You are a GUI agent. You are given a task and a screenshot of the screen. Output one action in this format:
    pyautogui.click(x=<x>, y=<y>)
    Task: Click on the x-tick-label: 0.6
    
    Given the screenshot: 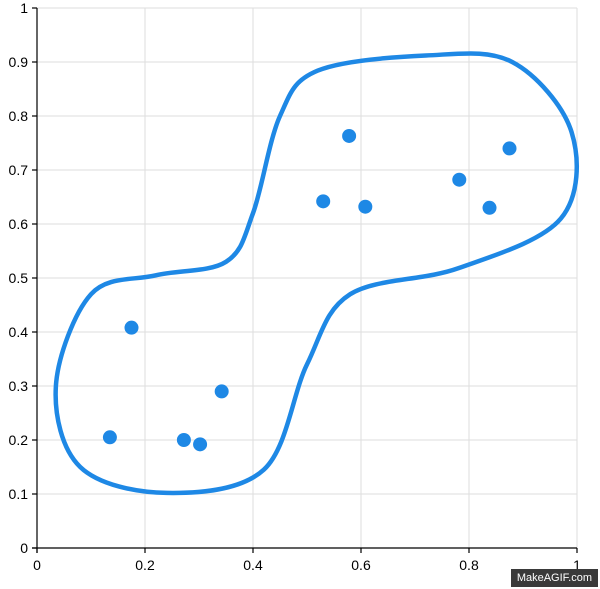 What is the action you would take?
    pyautogui.click(x=361, y=565)
    